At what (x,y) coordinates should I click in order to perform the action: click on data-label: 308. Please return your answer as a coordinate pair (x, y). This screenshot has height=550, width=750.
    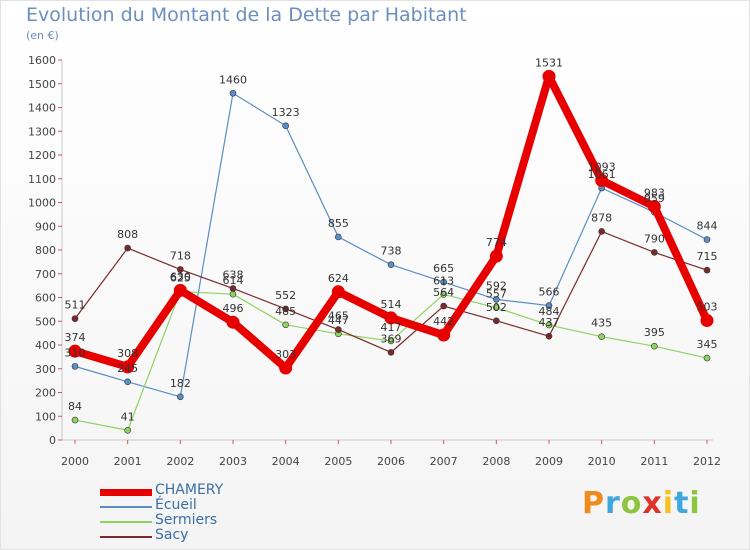
    Looking at the image, I should click on (127, 353).